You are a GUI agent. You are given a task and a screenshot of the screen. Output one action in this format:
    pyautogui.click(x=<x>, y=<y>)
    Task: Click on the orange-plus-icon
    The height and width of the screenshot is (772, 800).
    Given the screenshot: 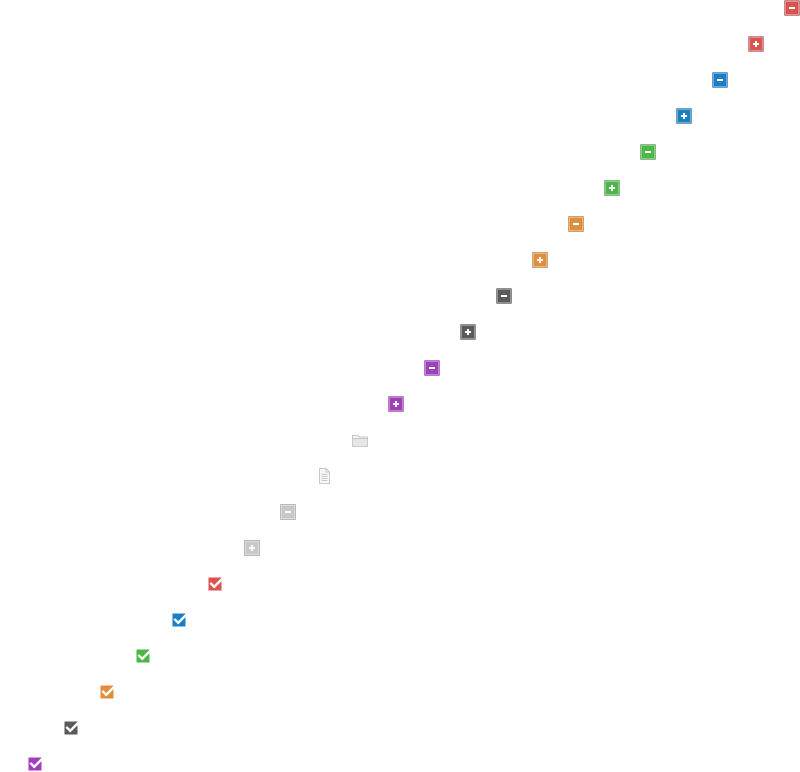 What is the action you would take?
    pyautogui.click(x=540, y=260)
    